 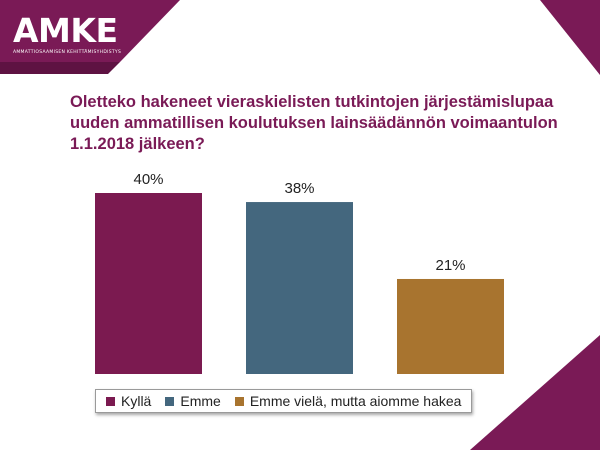 What do you see at coordinates (450, 265) in the screenshot?
I see `data-label: 21%` at bounding box center [450, 265].